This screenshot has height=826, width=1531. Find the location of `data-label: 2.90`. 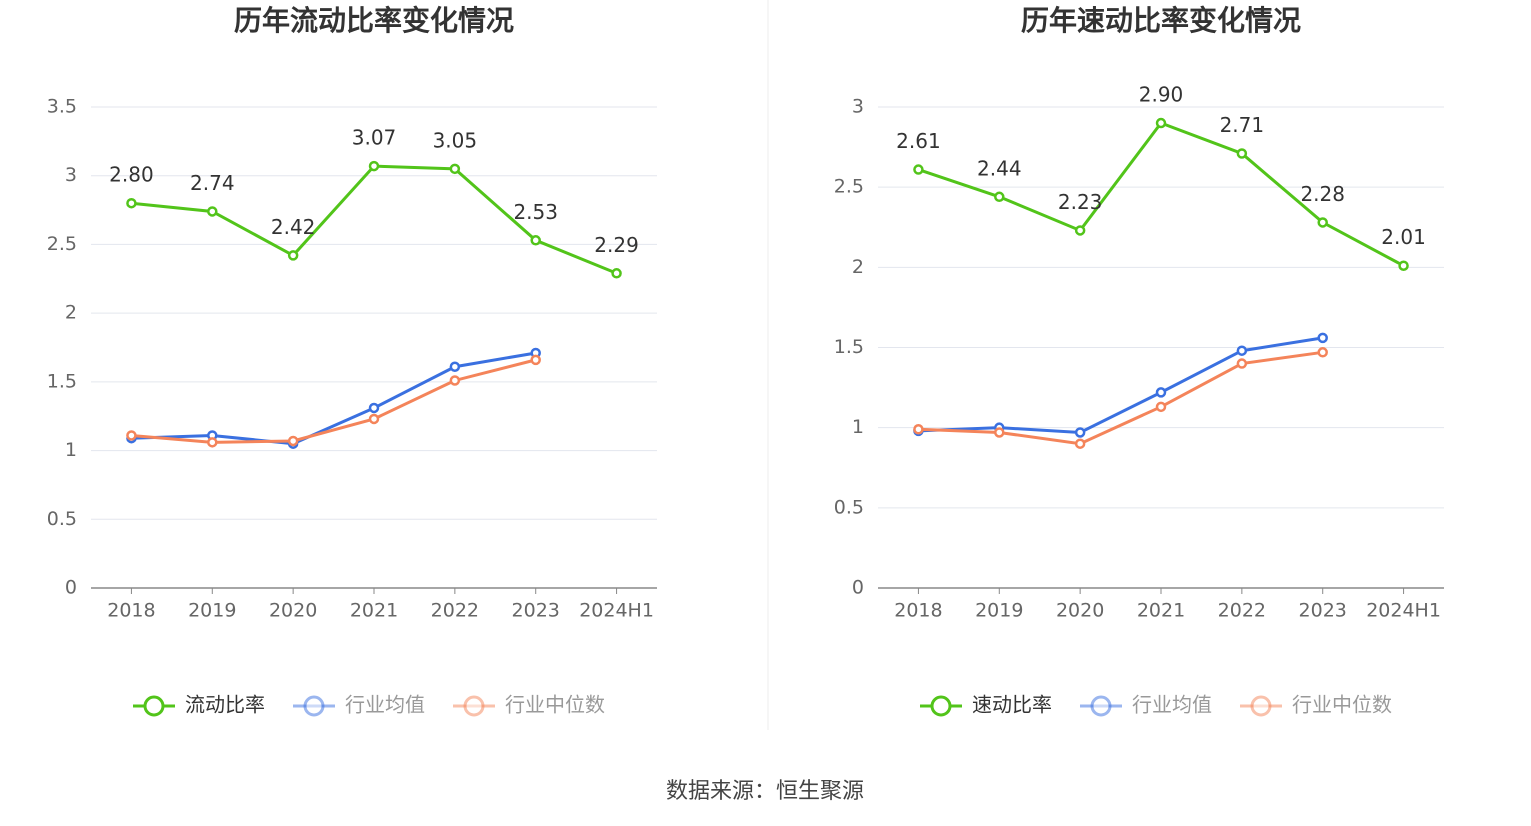

data-label: 2.90 is located at coordinates (1161, 95).